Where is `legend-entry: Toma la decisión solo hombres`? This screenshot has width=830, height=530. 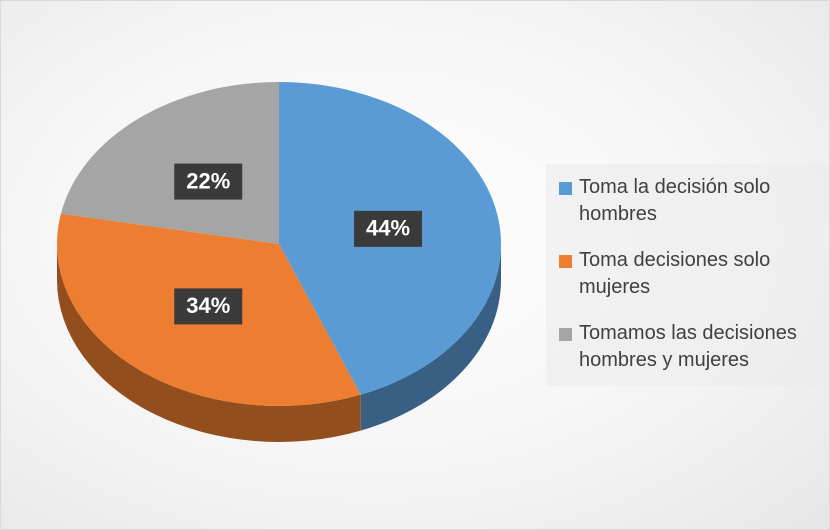
legend-entry: Toma la decisión solo hombres is located at coordinates (691, 201).